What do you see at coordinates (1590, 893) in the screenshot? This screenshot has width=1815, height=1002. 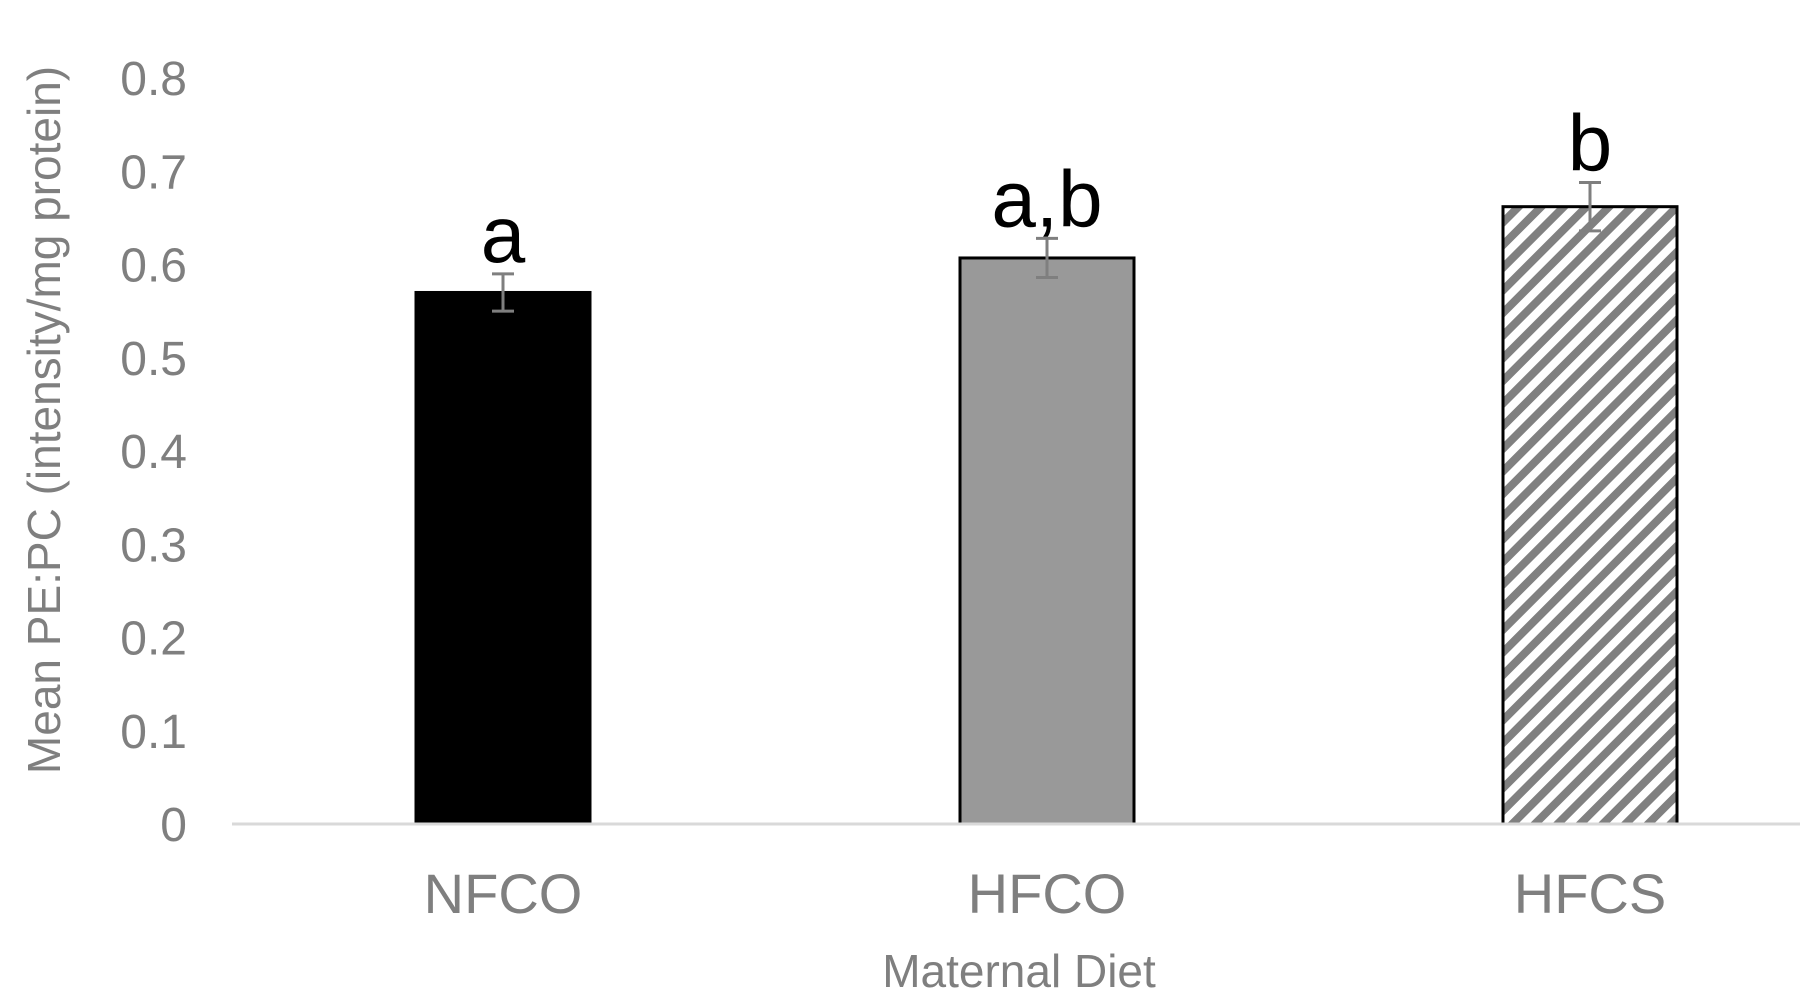 I see `x-tick-label: HFCS` at bounding box center [1590, 893].